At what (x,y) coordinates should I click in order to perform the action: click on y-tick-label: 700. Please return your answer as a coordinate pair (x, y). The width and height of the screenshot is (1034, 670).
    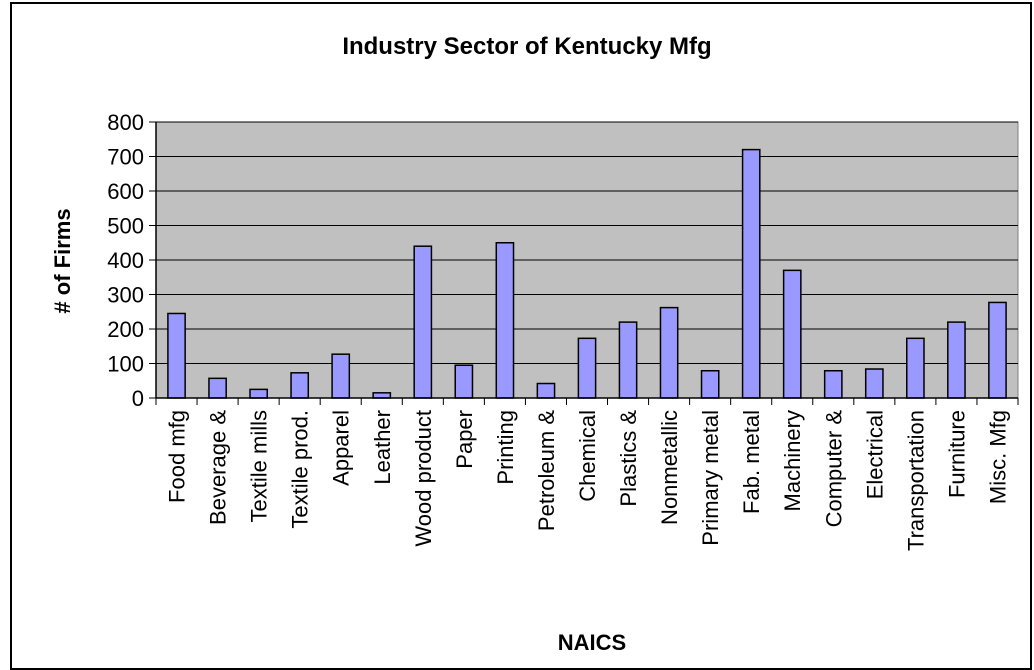
    Looking at the image, I should click on (125, 157).